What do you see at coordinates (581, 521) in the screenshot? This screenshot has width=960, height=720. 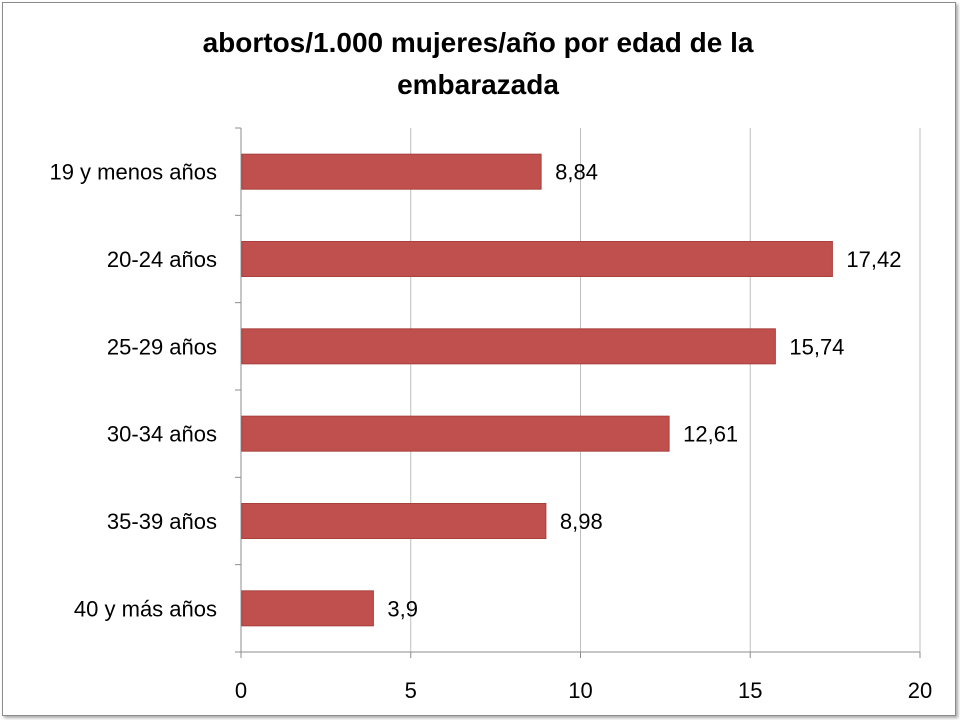 I see `data-label-4: 8,98` at bounding box center [581, 521].